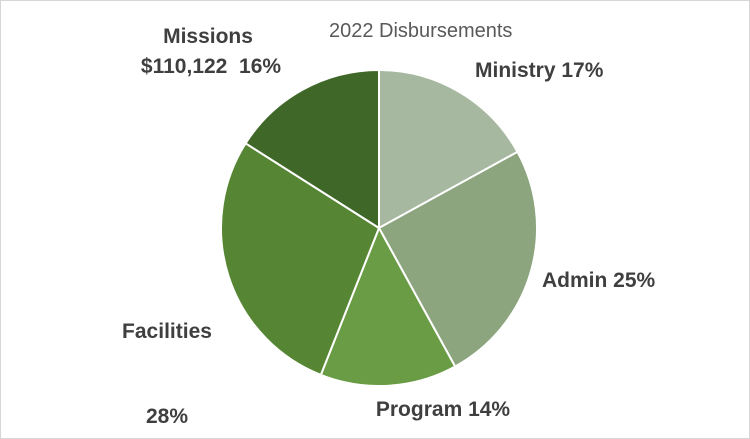 The width and height of the screenshot is (750, 439). What do you see at coordinates (208, 36) in the screenshot?
I see `label-missions-name: Missions` at bounding box center [208, 36].